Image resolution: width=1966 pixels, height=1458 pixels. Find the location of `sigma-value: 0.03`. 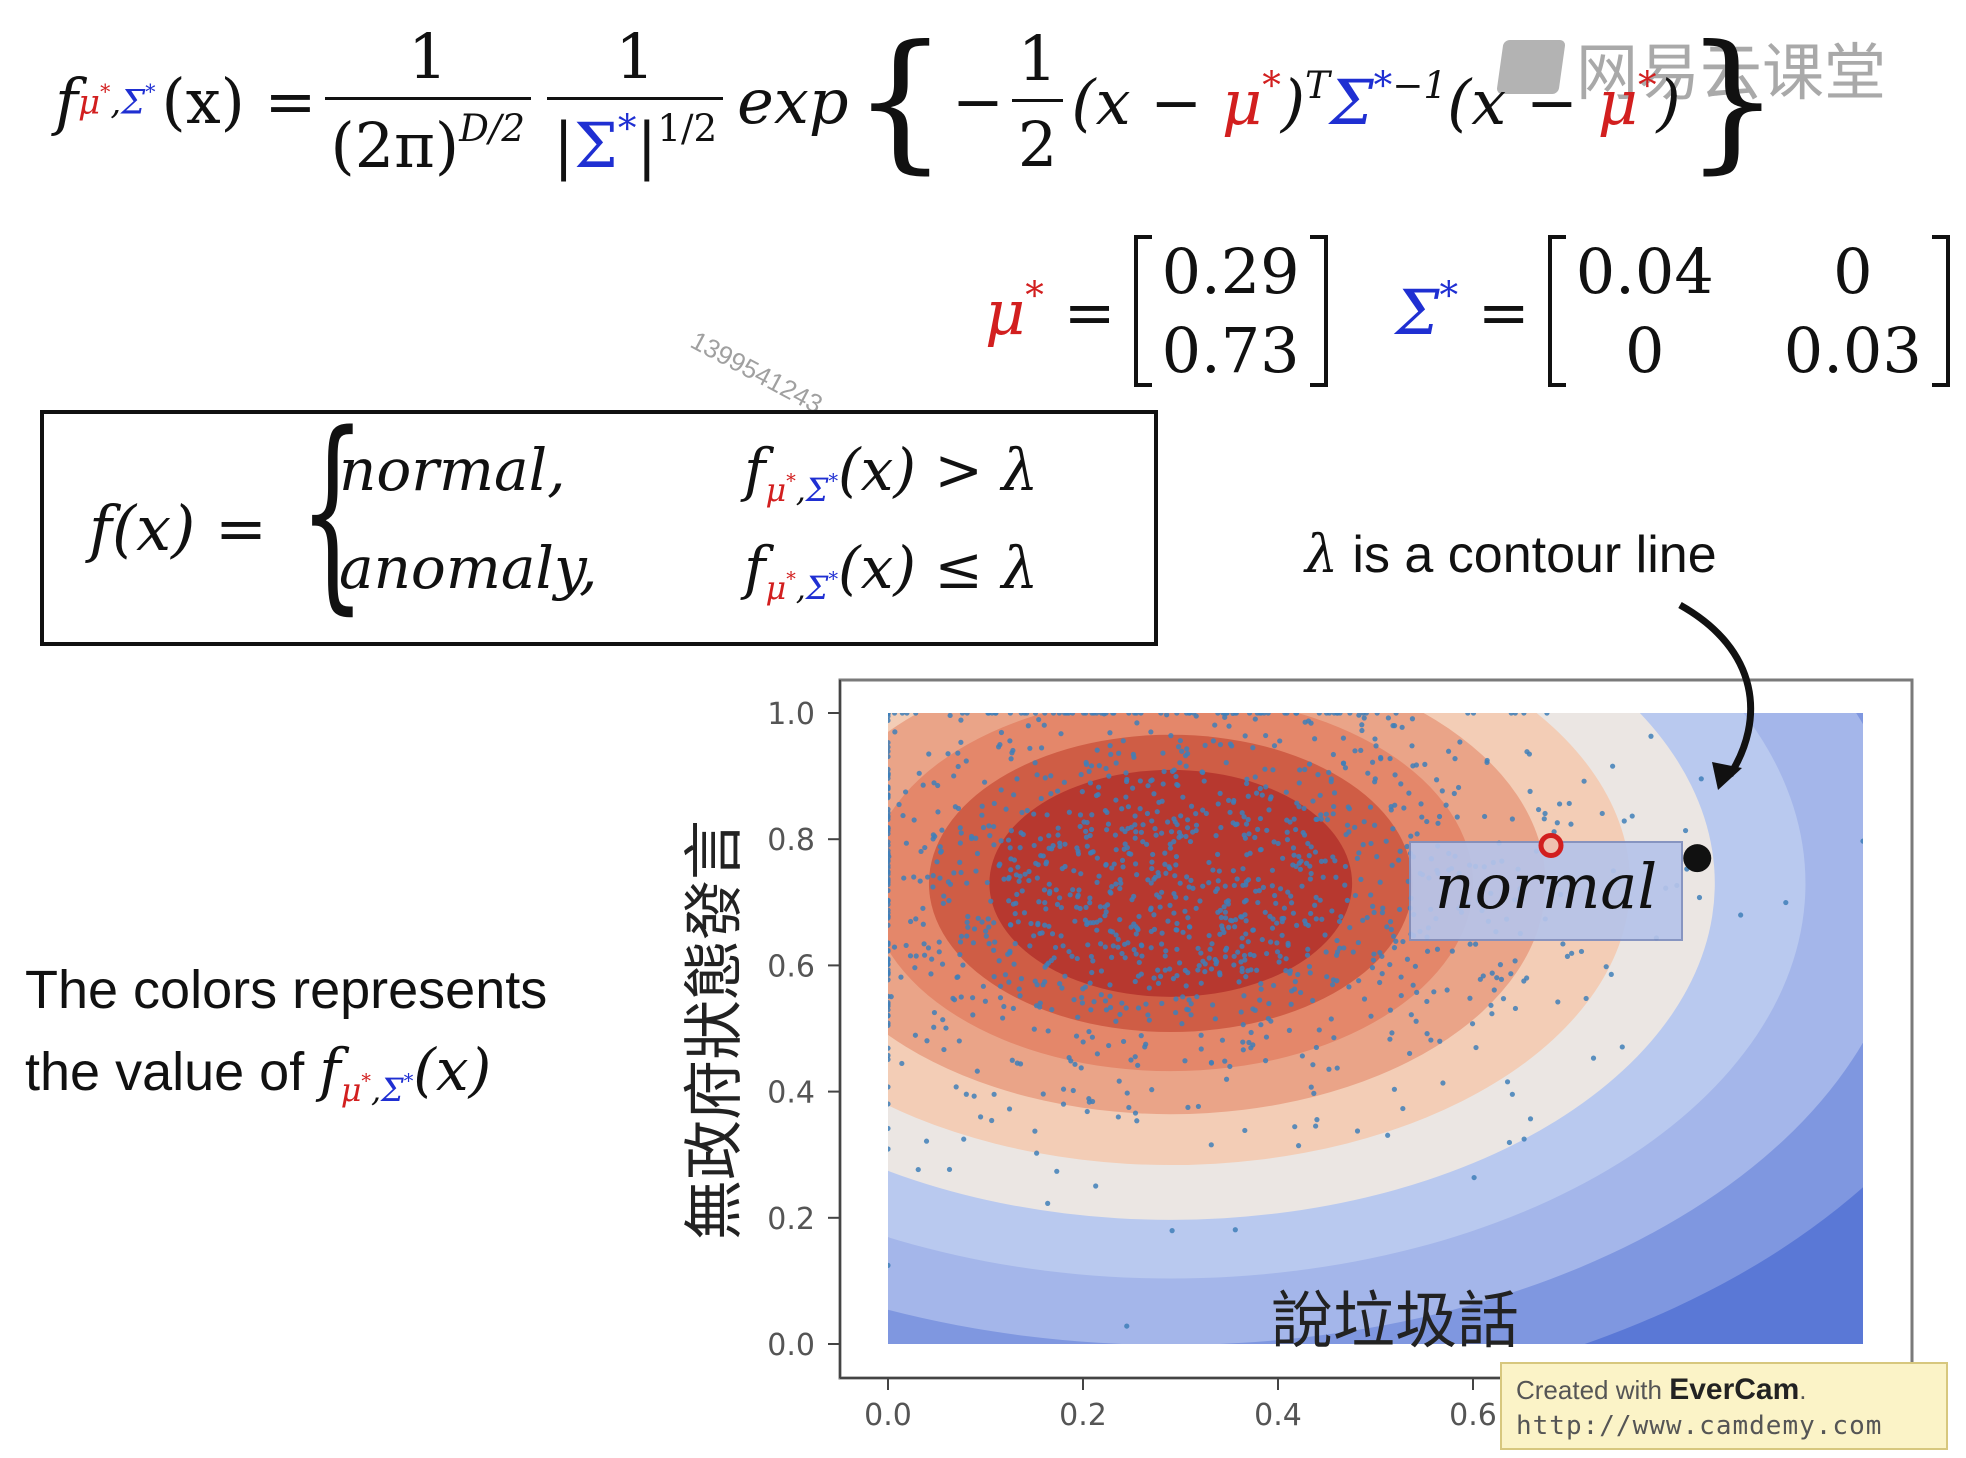

sigma-value: 0.03 is located at coordinates (1852, 350).